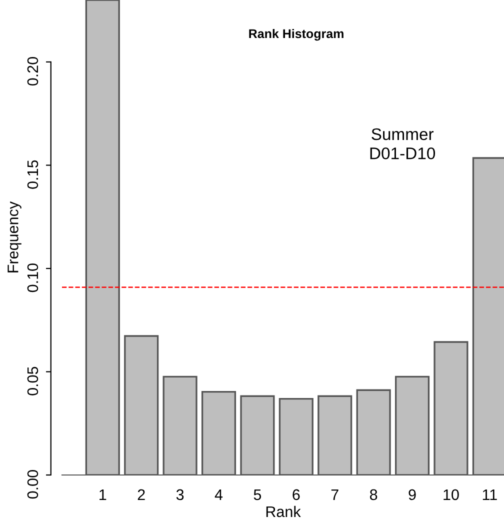 The image size is (504, 523). Describe the element at coordinates (296, 494) in the screenshot. I see `x-tick-label: 6` at that location.